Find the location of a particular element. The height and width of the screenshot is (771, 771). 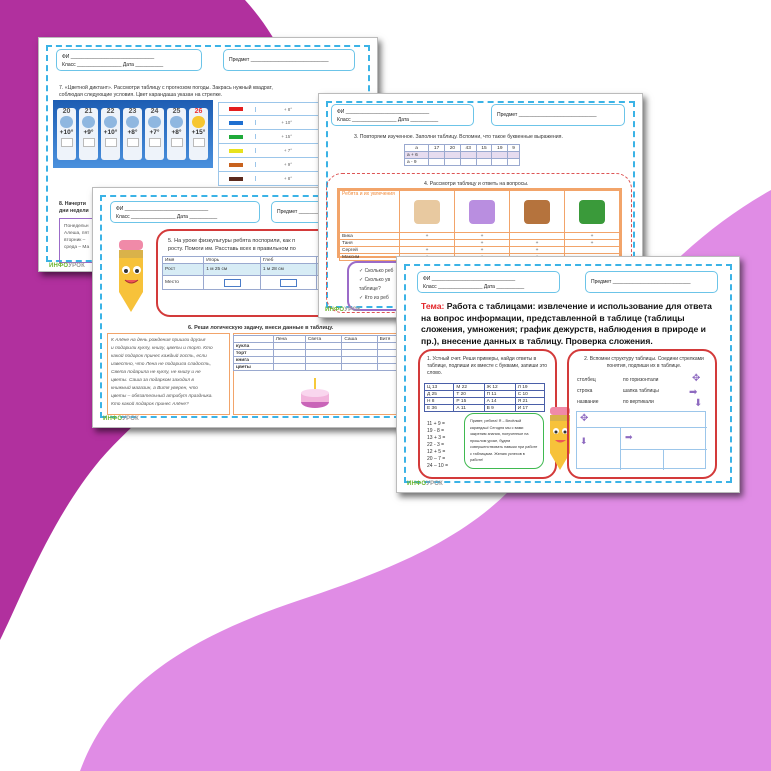

temp-value: + 9° is located at coordinates (275, 164).